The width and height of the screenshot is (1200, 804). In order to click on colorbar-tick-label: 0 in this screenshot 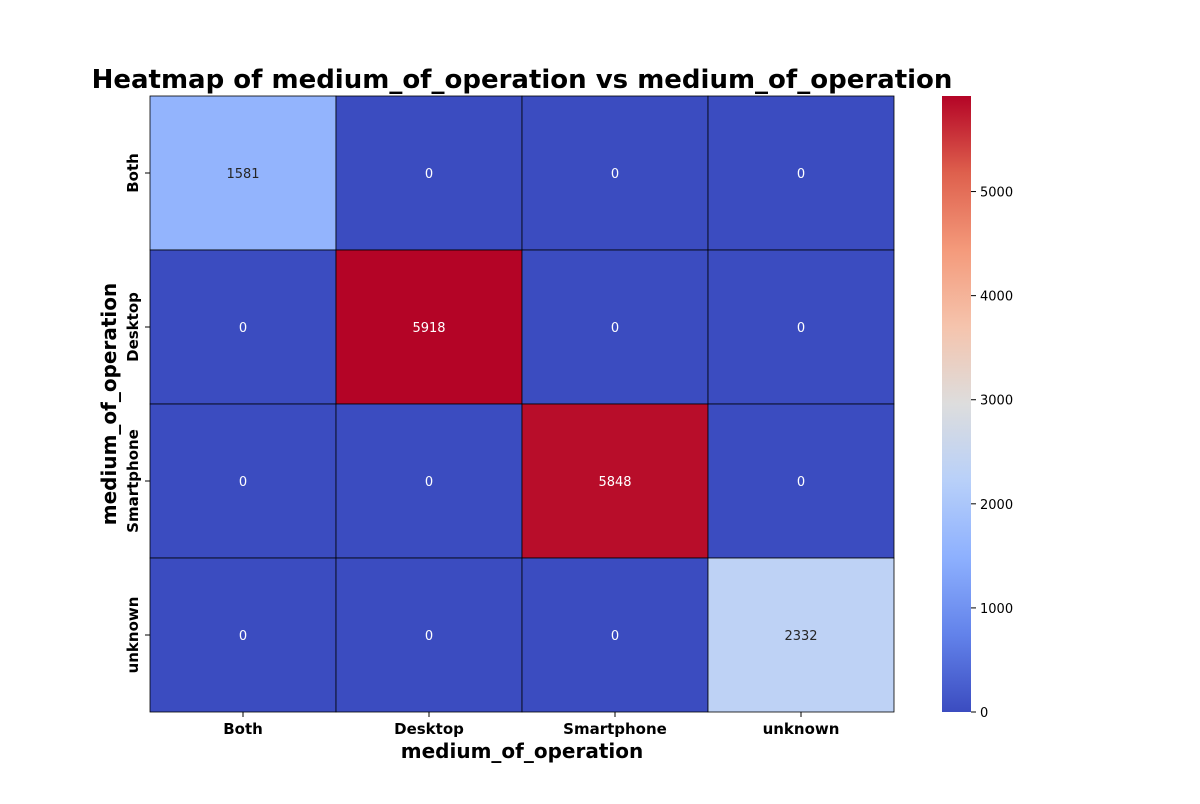, I will do `click(984, 713)`.